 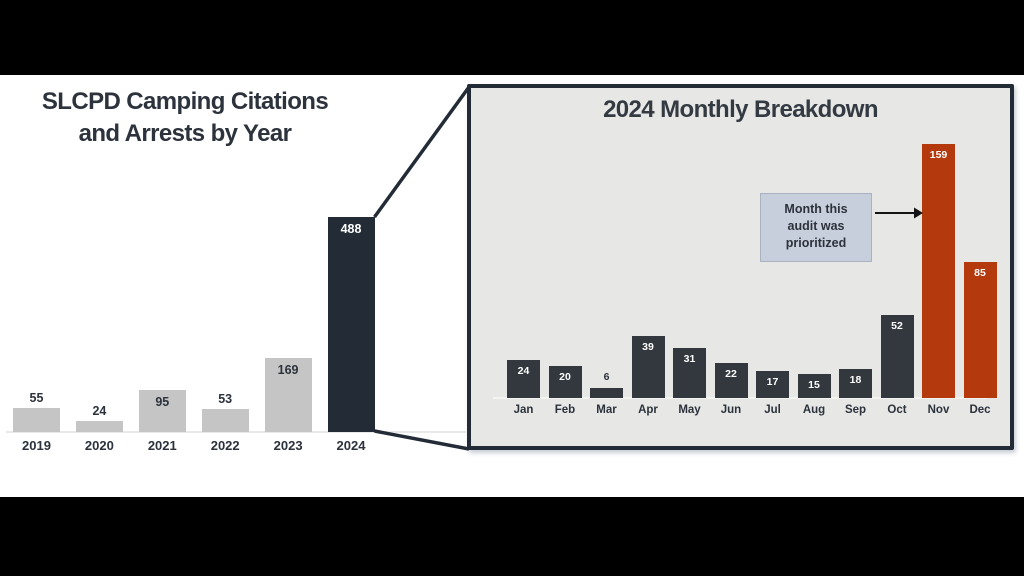 What do you see at coordinates (772, 410) in the screenshot?
I see `x-axis-label-Jul: Jul` at bounding box center [772, 410].